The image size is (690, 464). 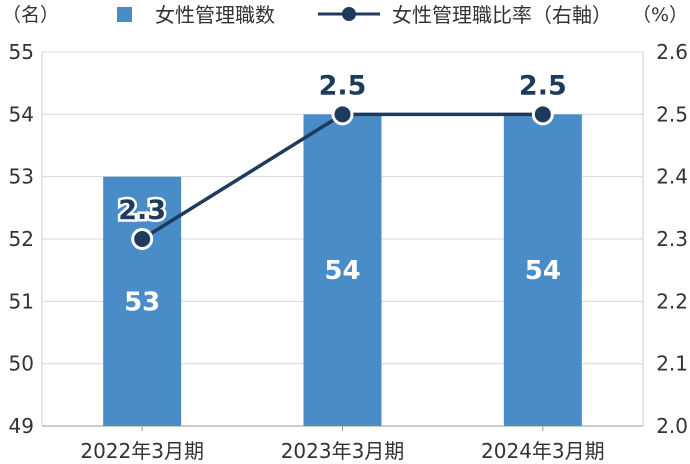 What do you see at coordinates (672, 301) in the screenshot?
I see `right-tick-label: 2.2` at bounding box center [672, 301].